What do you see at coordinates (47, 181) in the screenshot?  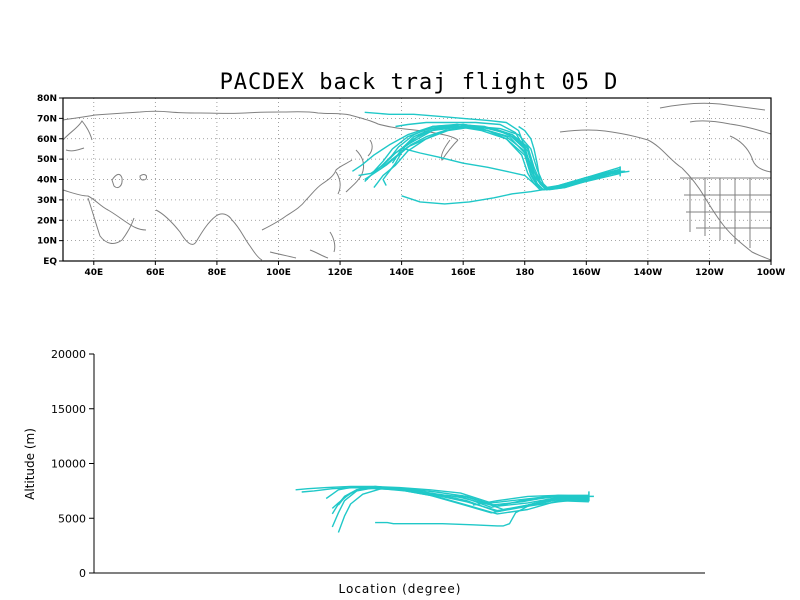 I see `map-y-tick-label: 40N` at bounding box center [47, 181].